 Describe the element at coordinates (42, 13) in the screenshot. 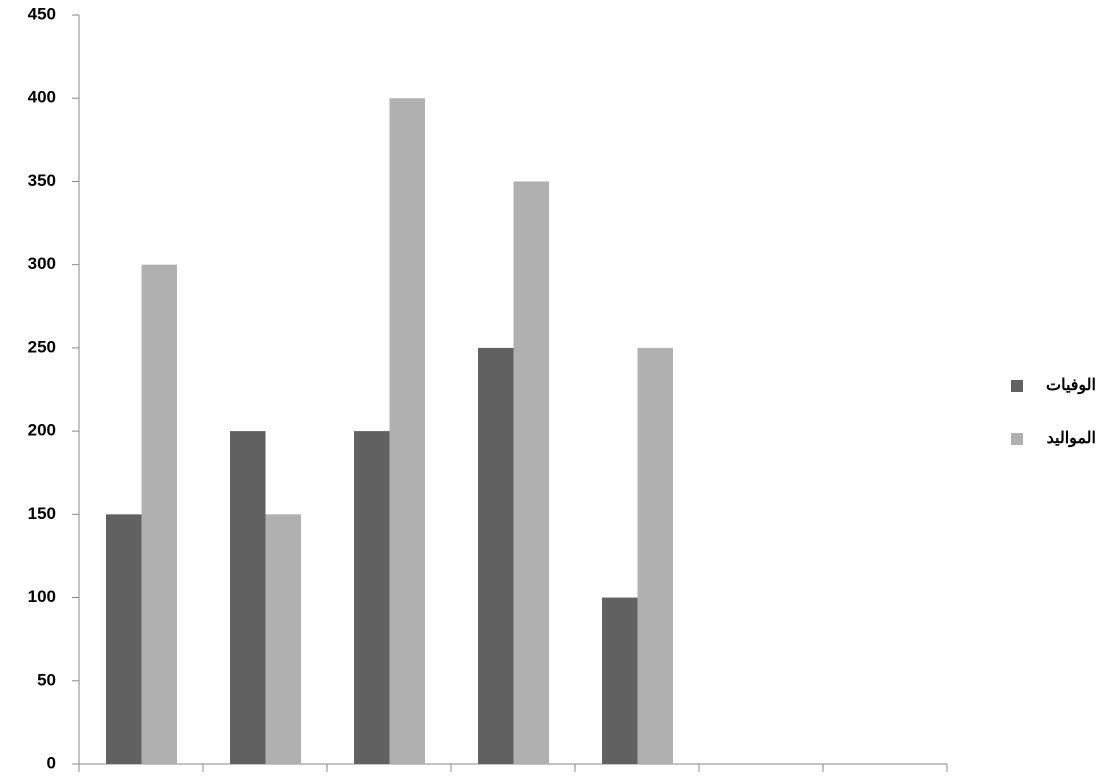

I see `y-tick-label: 450` at that location.